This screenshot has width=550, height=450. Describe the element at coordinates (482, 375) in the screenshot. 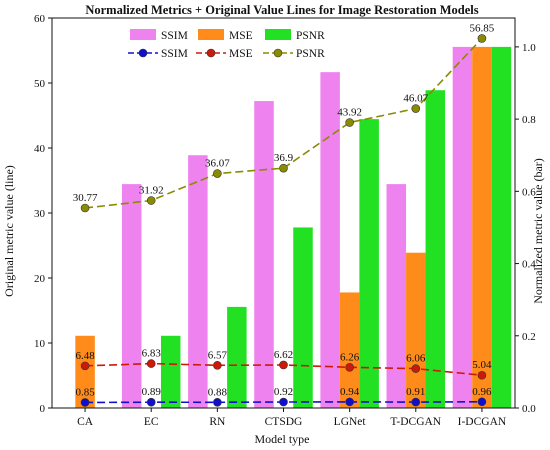

I see `point-mse-i-dcgan` at that location.